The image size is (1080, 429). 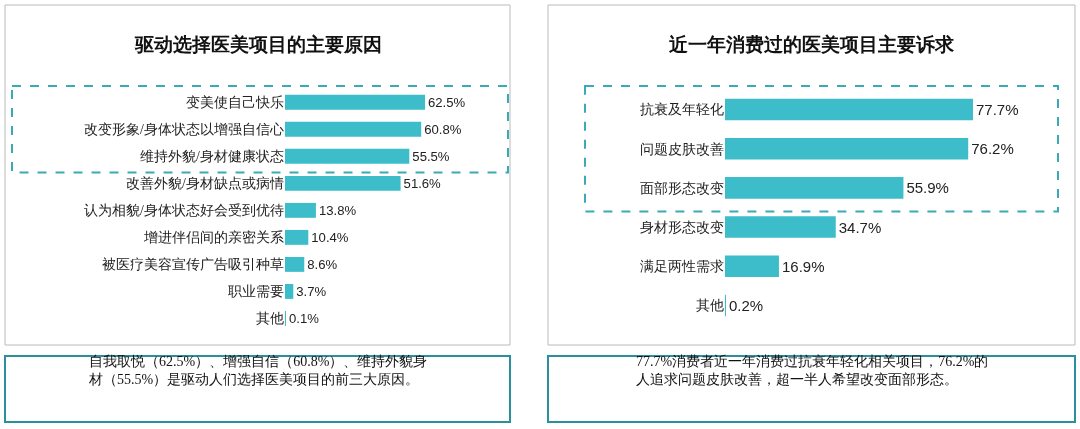 What do you see at coordinates (322, 265) in the screenshot?
I see `data-label: 8.6%` at bounding box center [322, 265].